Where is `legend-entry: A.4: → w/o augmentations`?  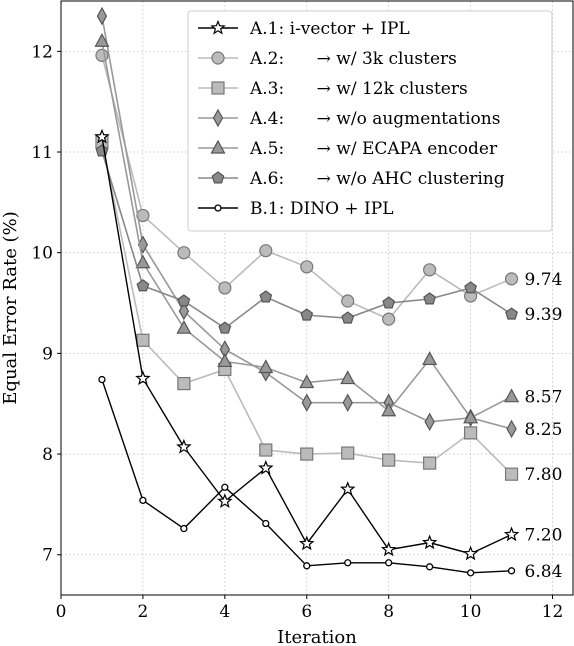 legend-entry: A.4: → w/o augmentations is located at coordinates (349, 118).